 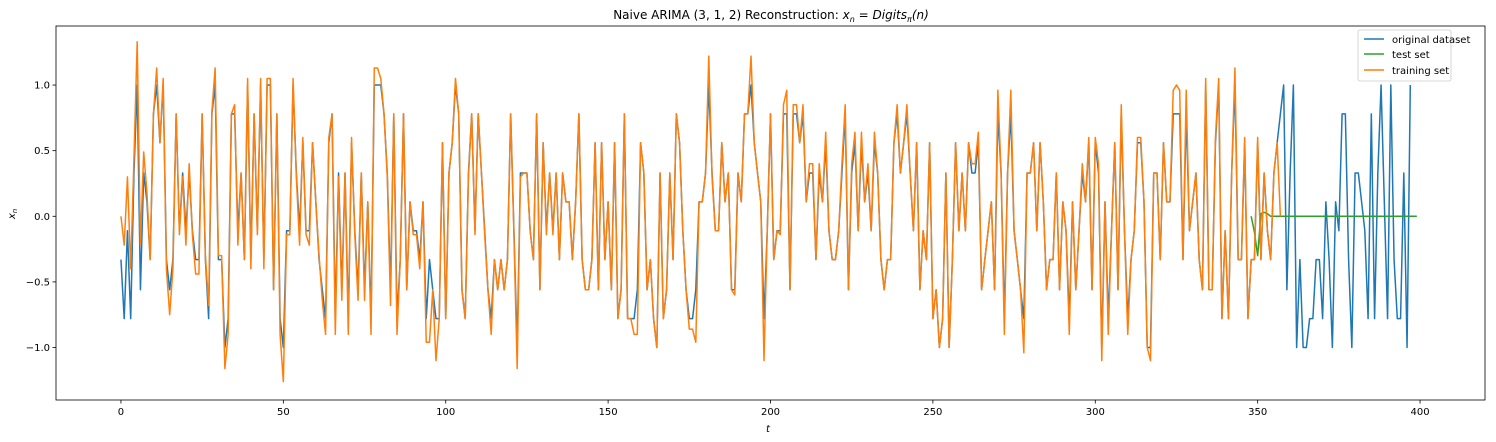 What do you see at coordinates (42, 151) in the screenshot?
I see `y-tick-label: 0.5` at bounding box center [42, 151].